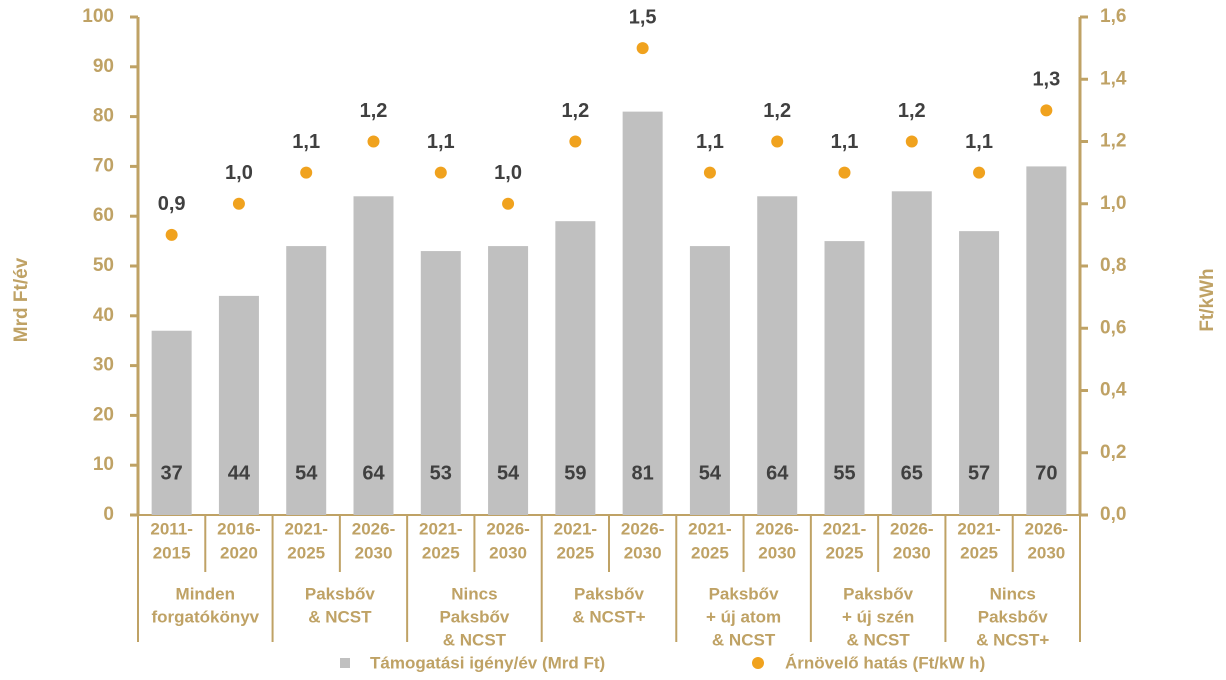 Image resolution: width=1226 pixels, height=680 pixels. I want to click on legend-label: Támogatási igény/év (Mrd Ft), so click(487, 662).